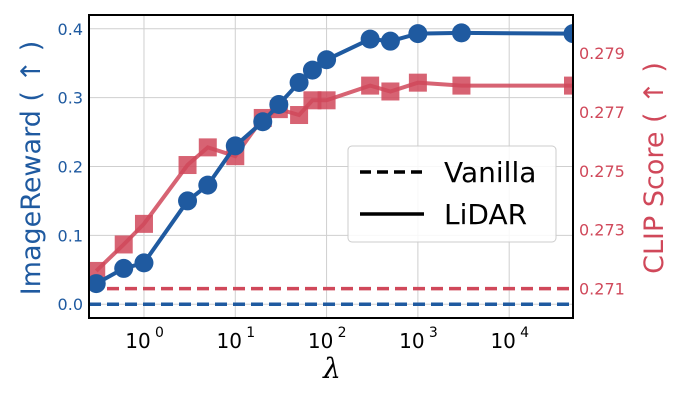  I want to click on left-tick-label: 0.2, so click(70, 167).